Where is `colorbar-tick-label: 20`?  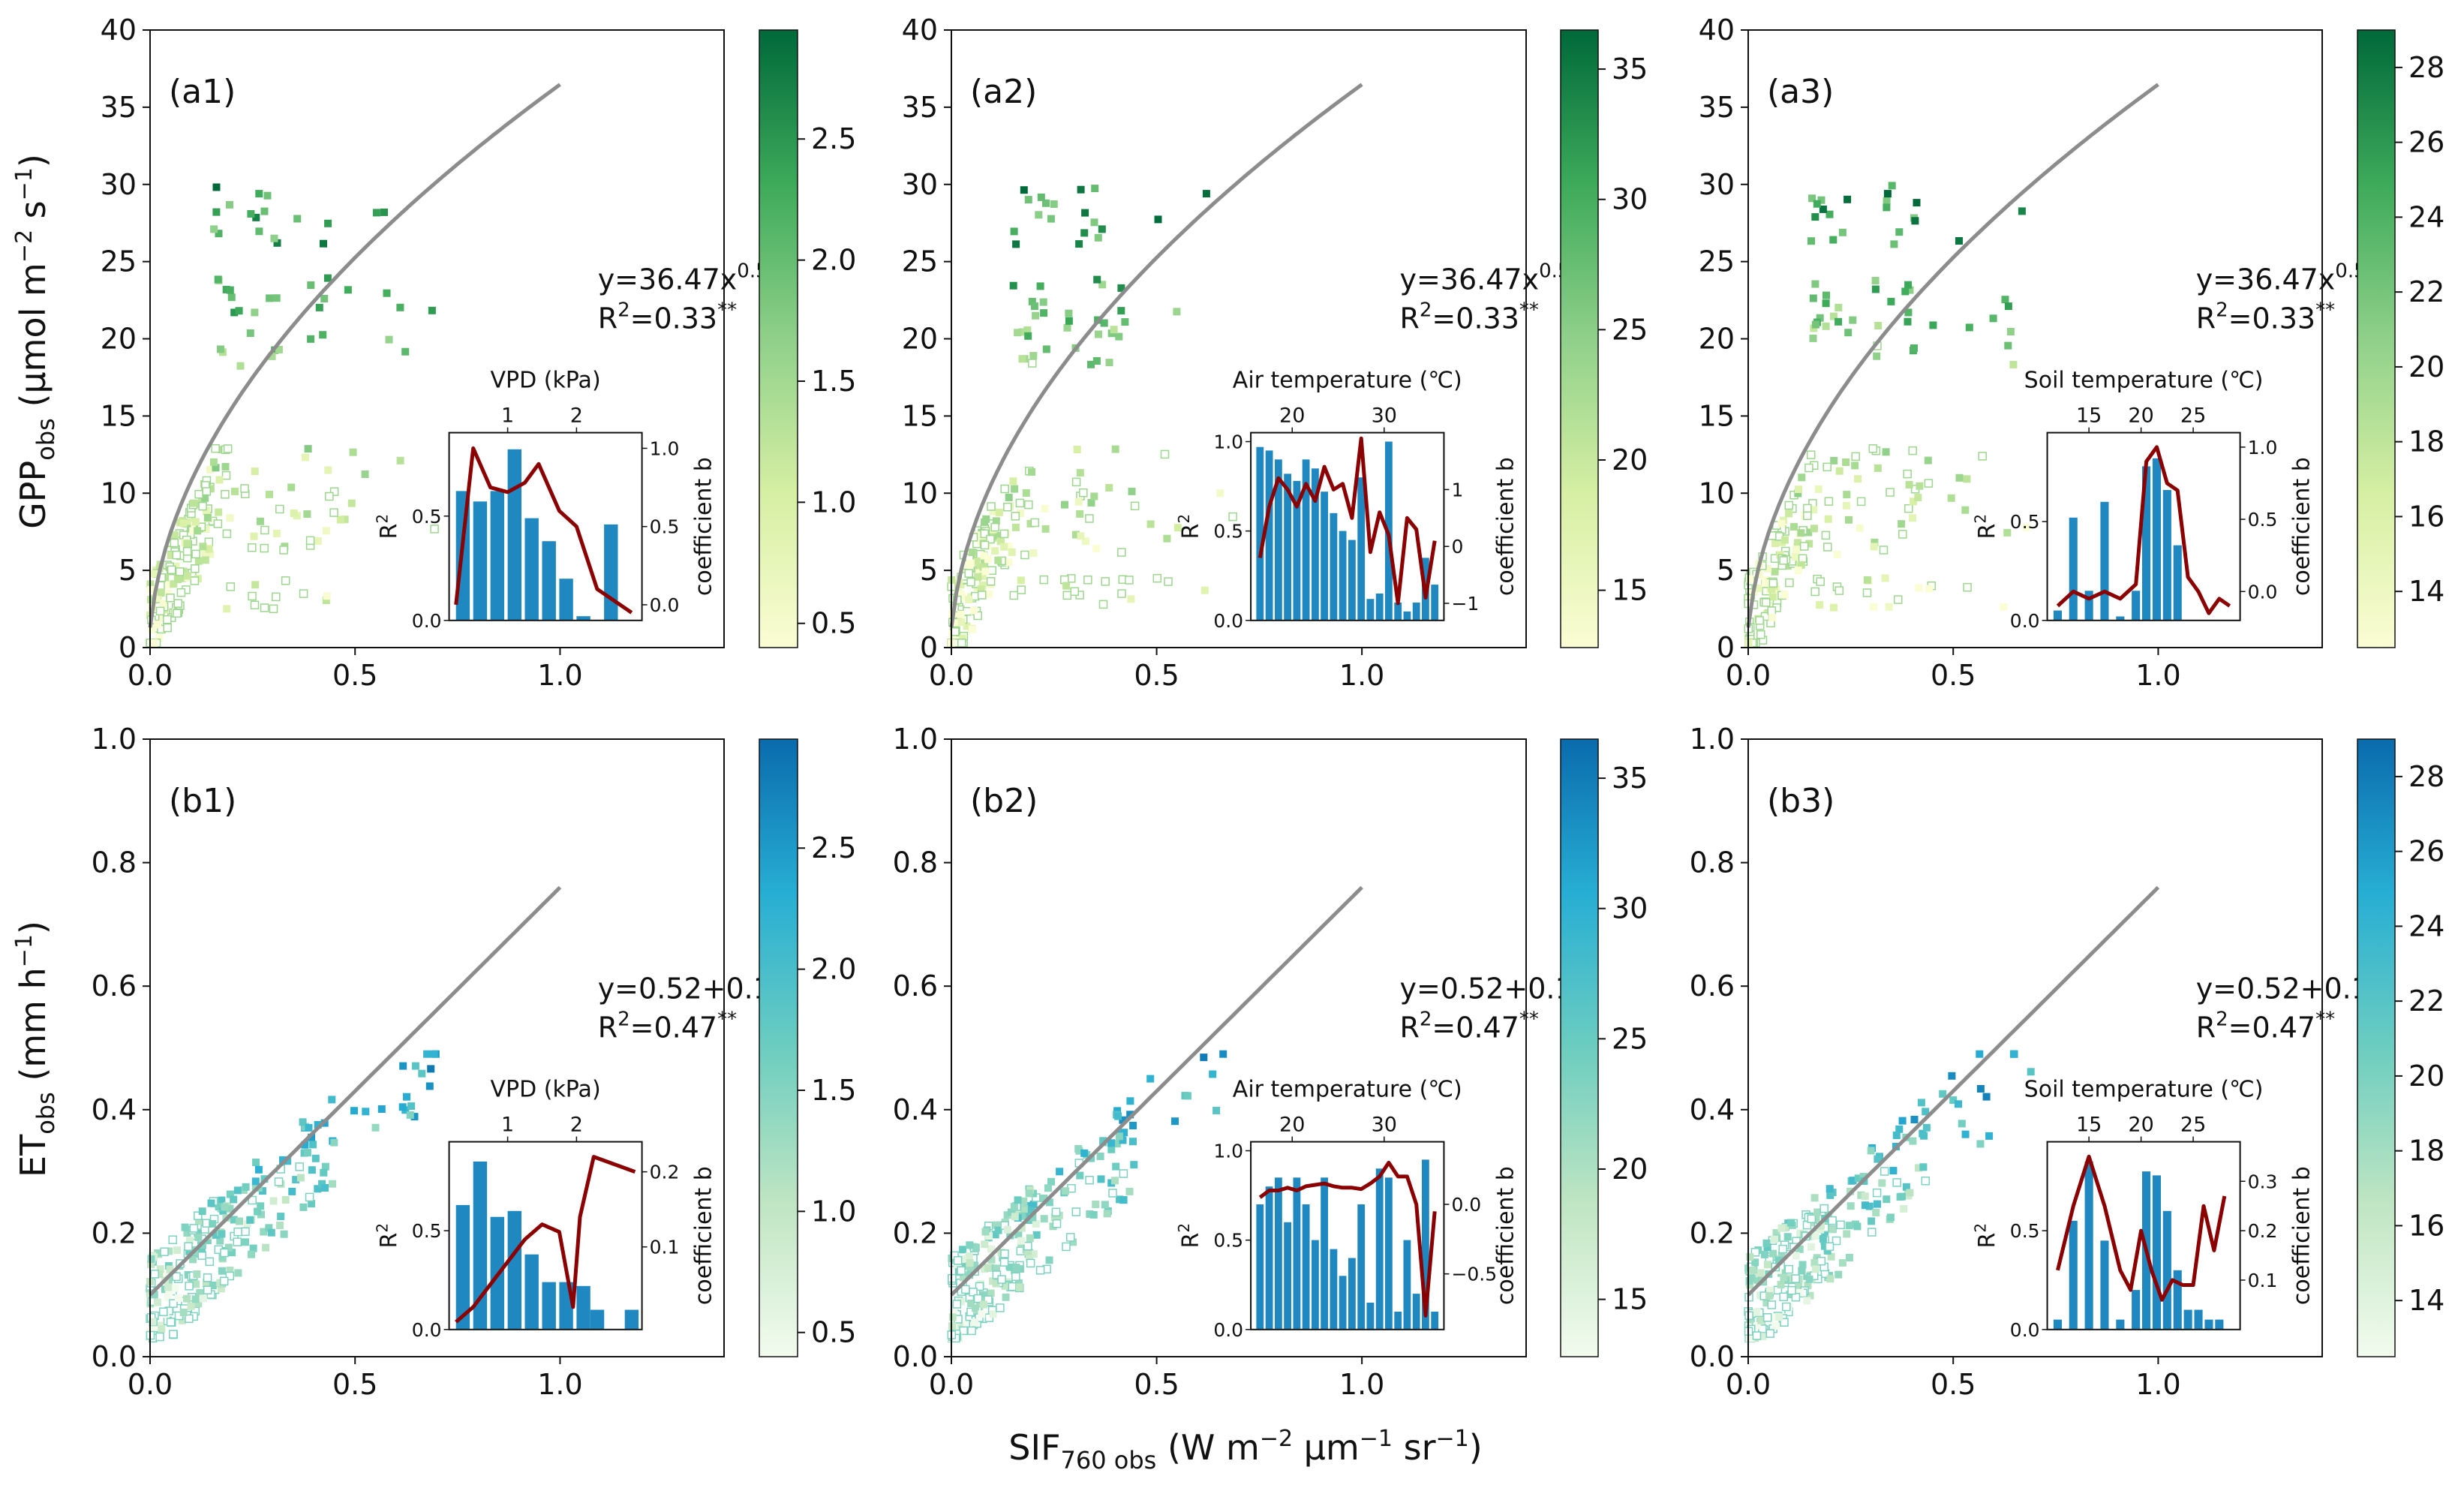 colorbar-tick-label: 20 is located at coordinates (2426, 1076).